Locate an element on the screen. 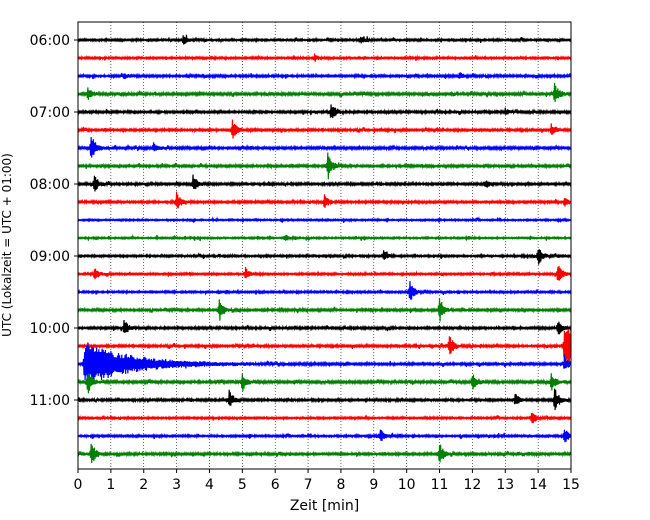 The height and width of the screenshot is (520, 650). y-tick-label-06:00: 06:00 is located at coordinates (50, 41).